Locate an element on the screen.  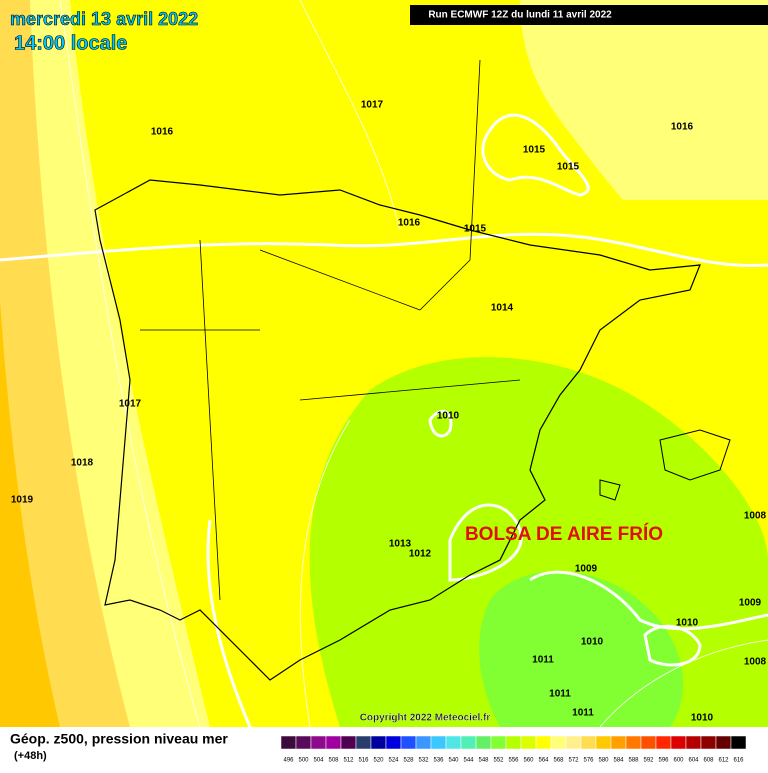
scale-label: 516 is located at coordinates (363, 761).